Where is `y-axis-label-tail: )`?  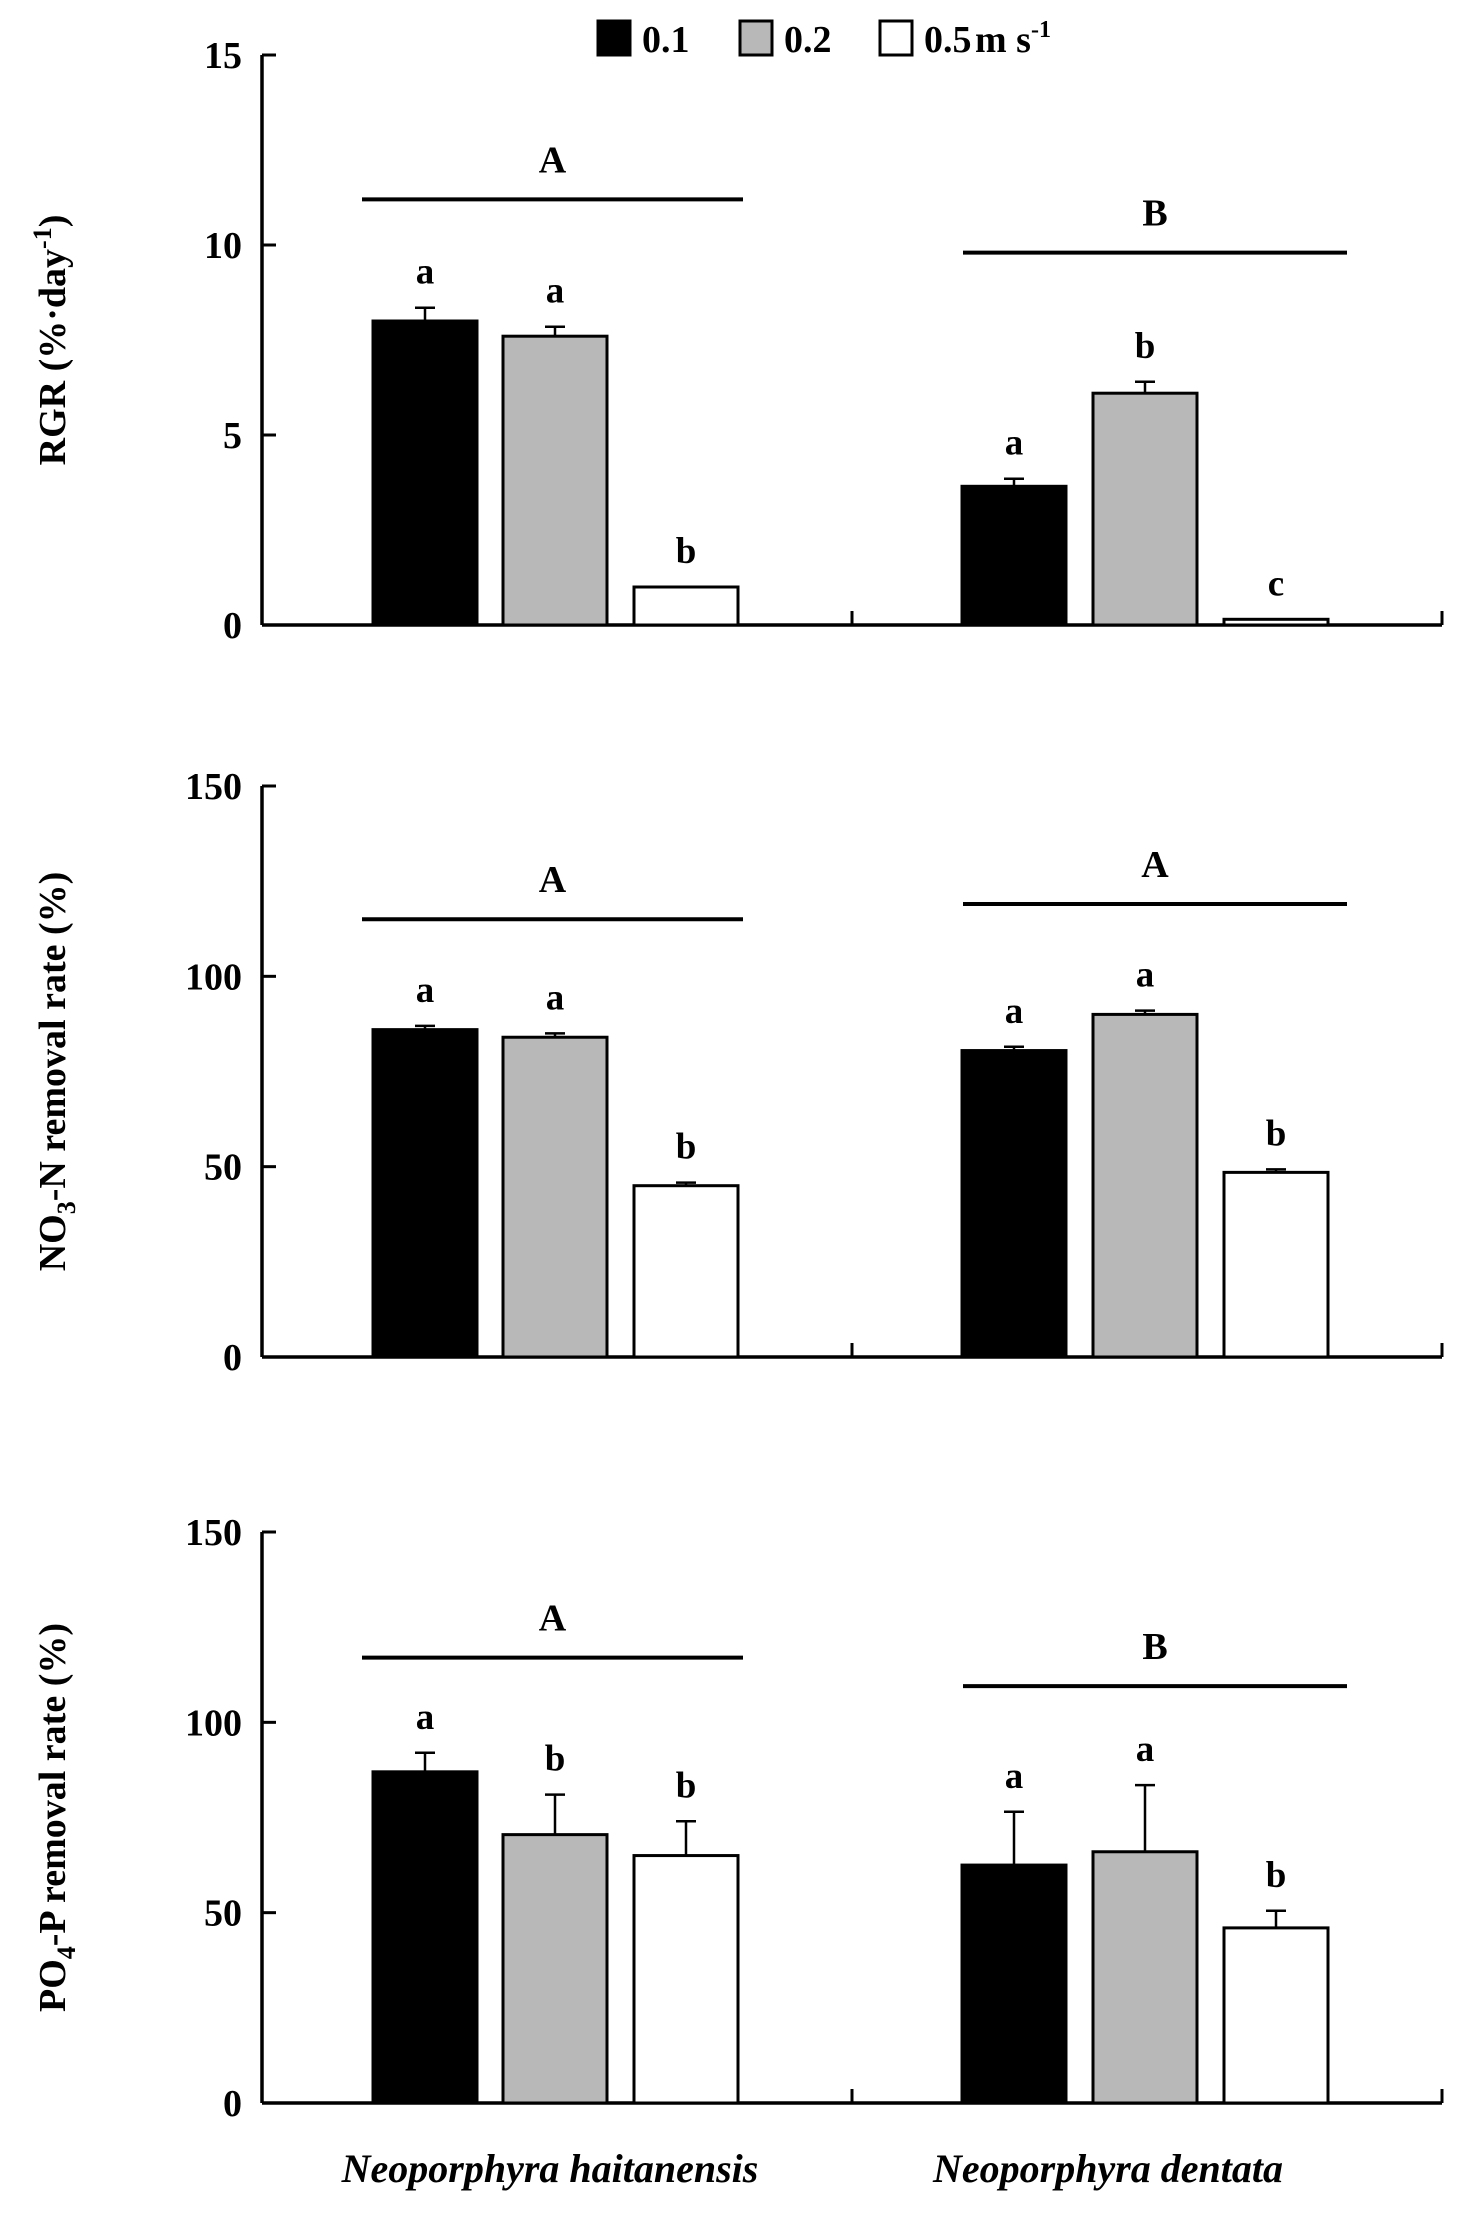
y-axis-label-tail: ) is located at coordinates (53, 221).